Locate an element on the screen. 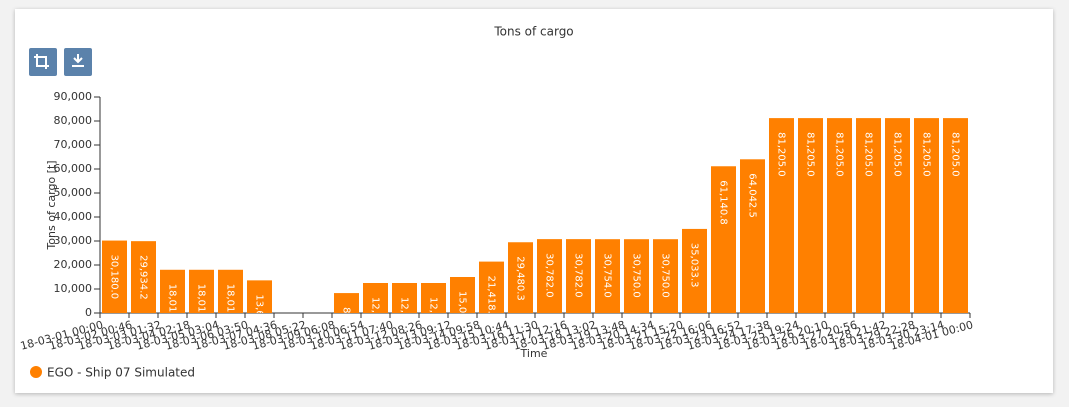 This screenshot has width=1069, height=407. value-label: 13,6 is located at coordinates (259, 305).